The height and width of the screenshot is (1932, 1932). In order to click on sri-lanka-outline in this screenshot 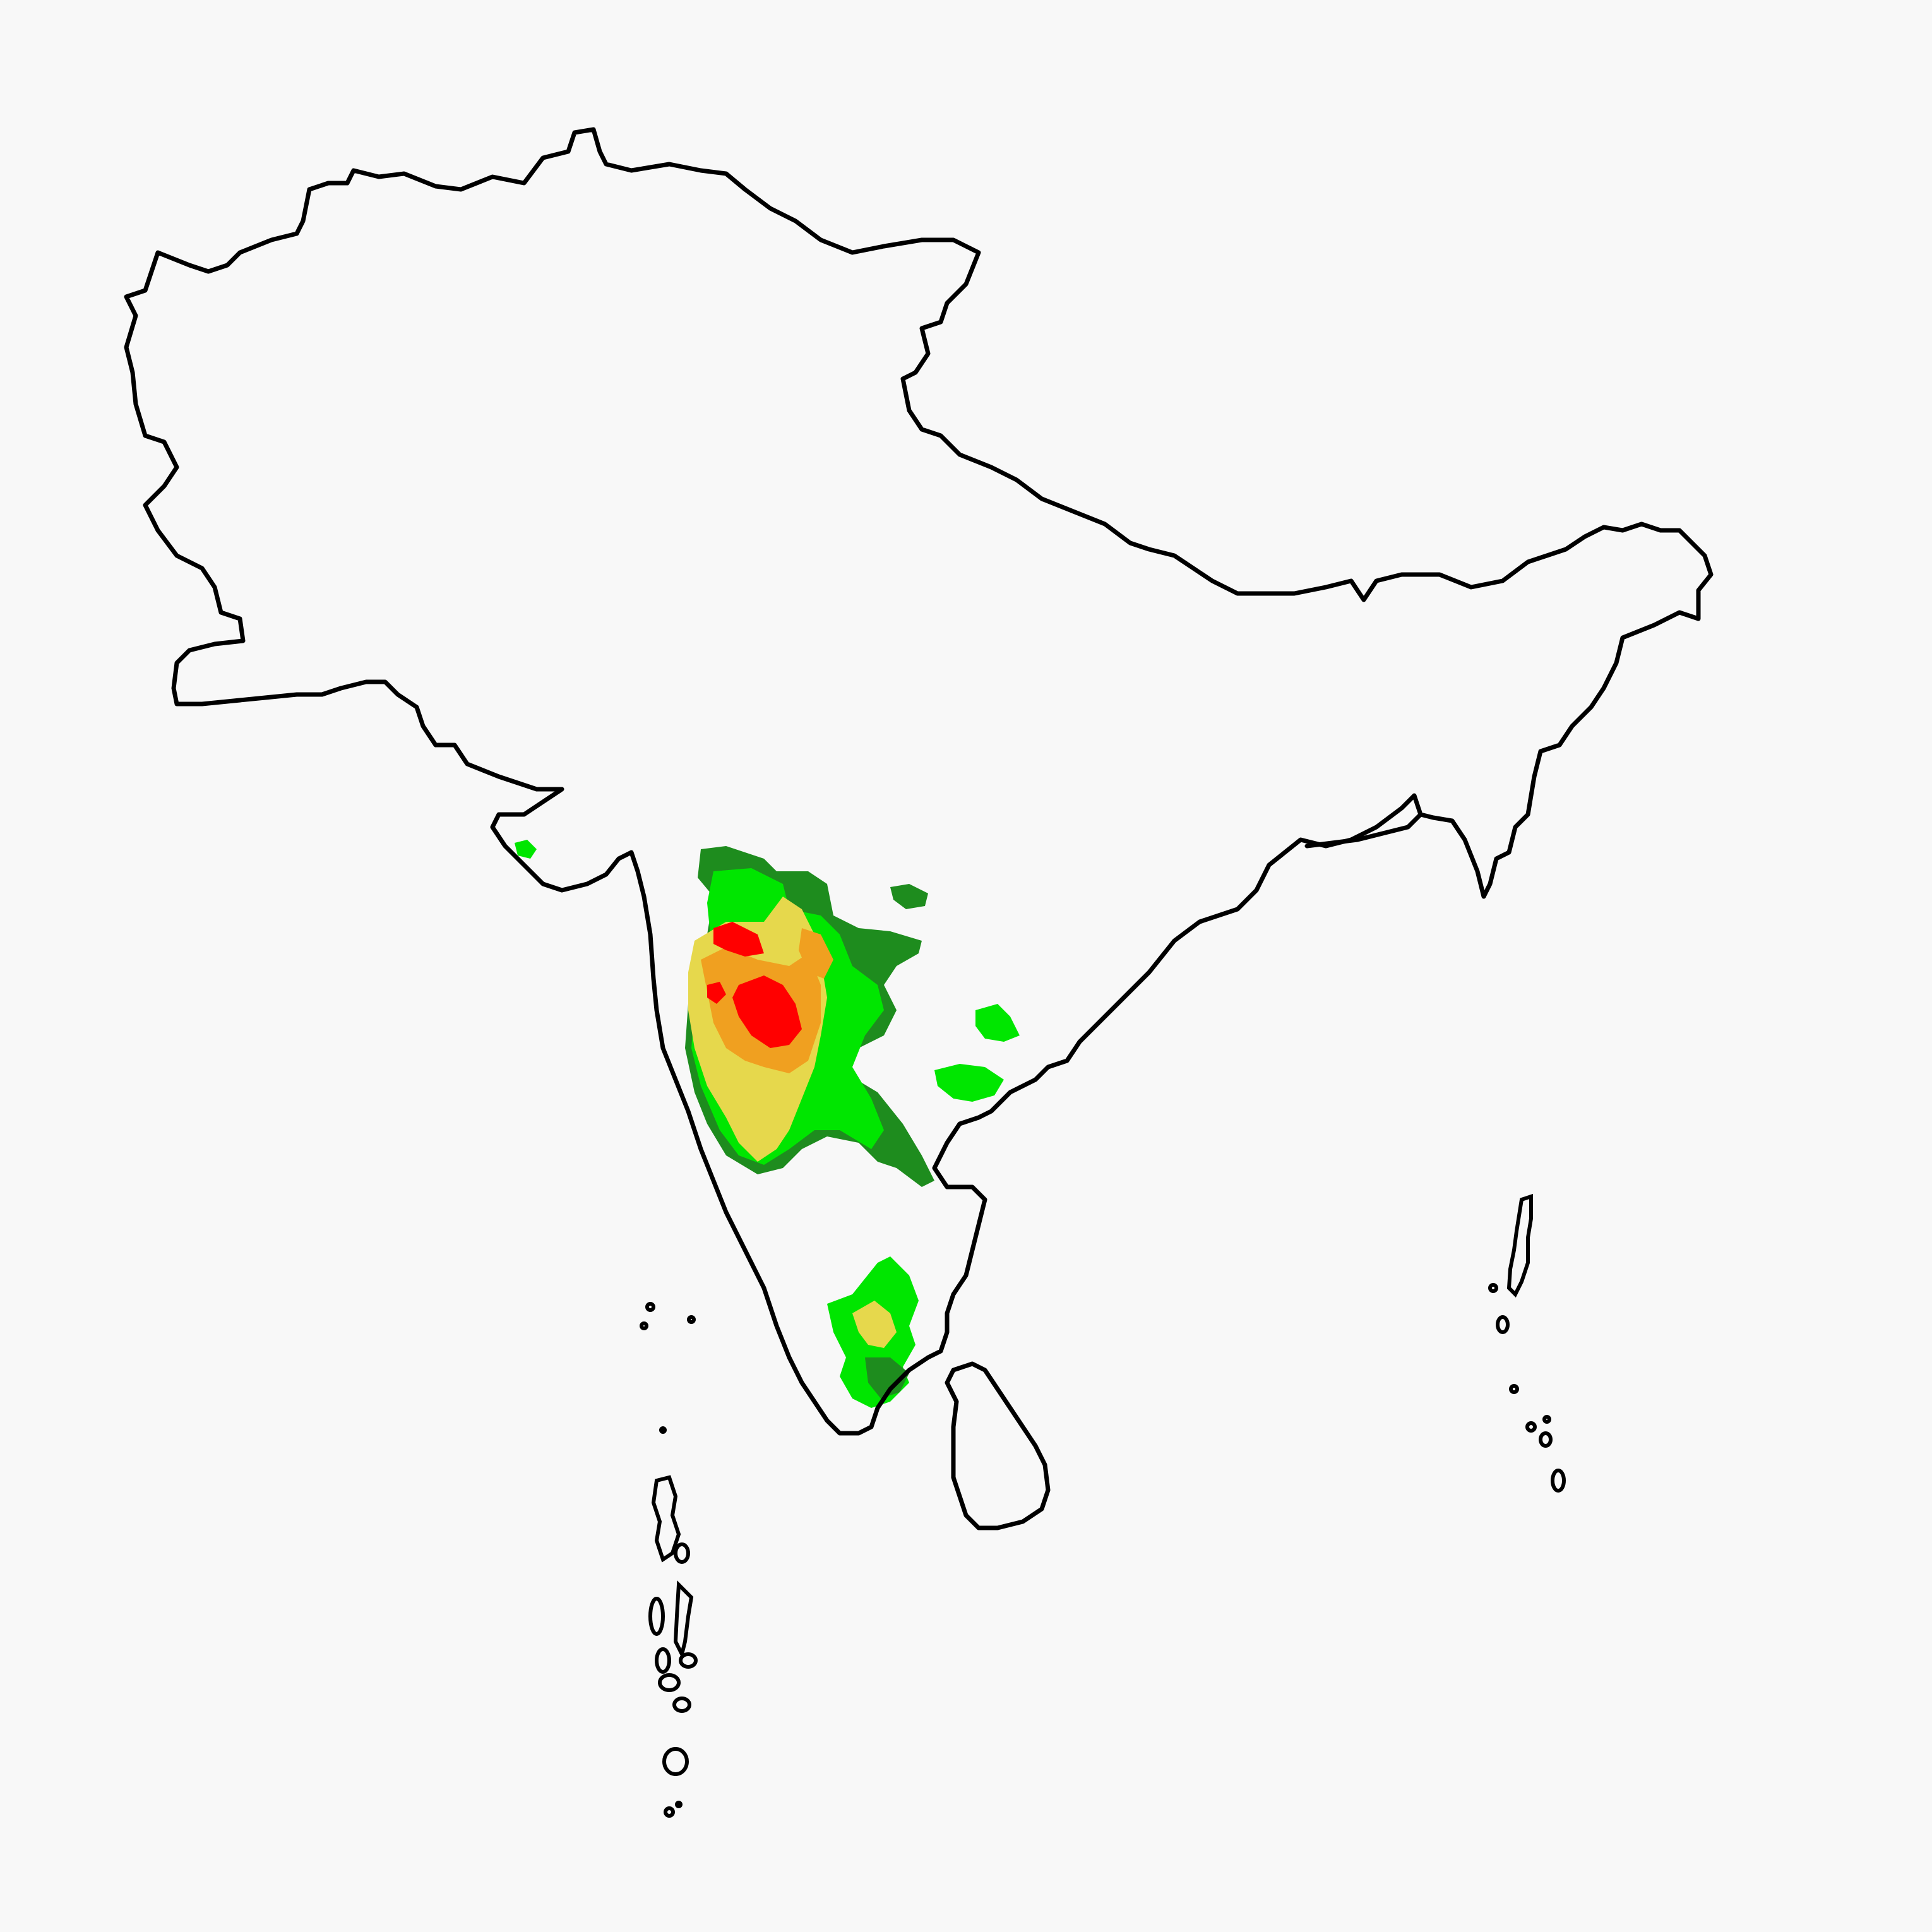, I will do `click(998, 1445)`.